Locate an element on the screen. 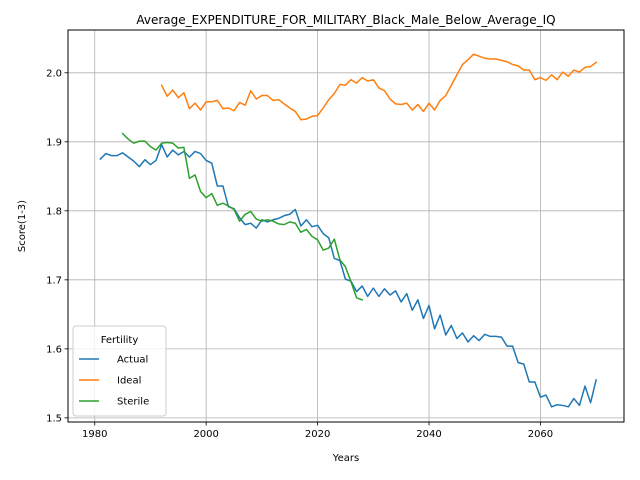 The width and height of the screenshot is (640, 480). y-tick-label: 1.9 is located at coordinates (54, 142).